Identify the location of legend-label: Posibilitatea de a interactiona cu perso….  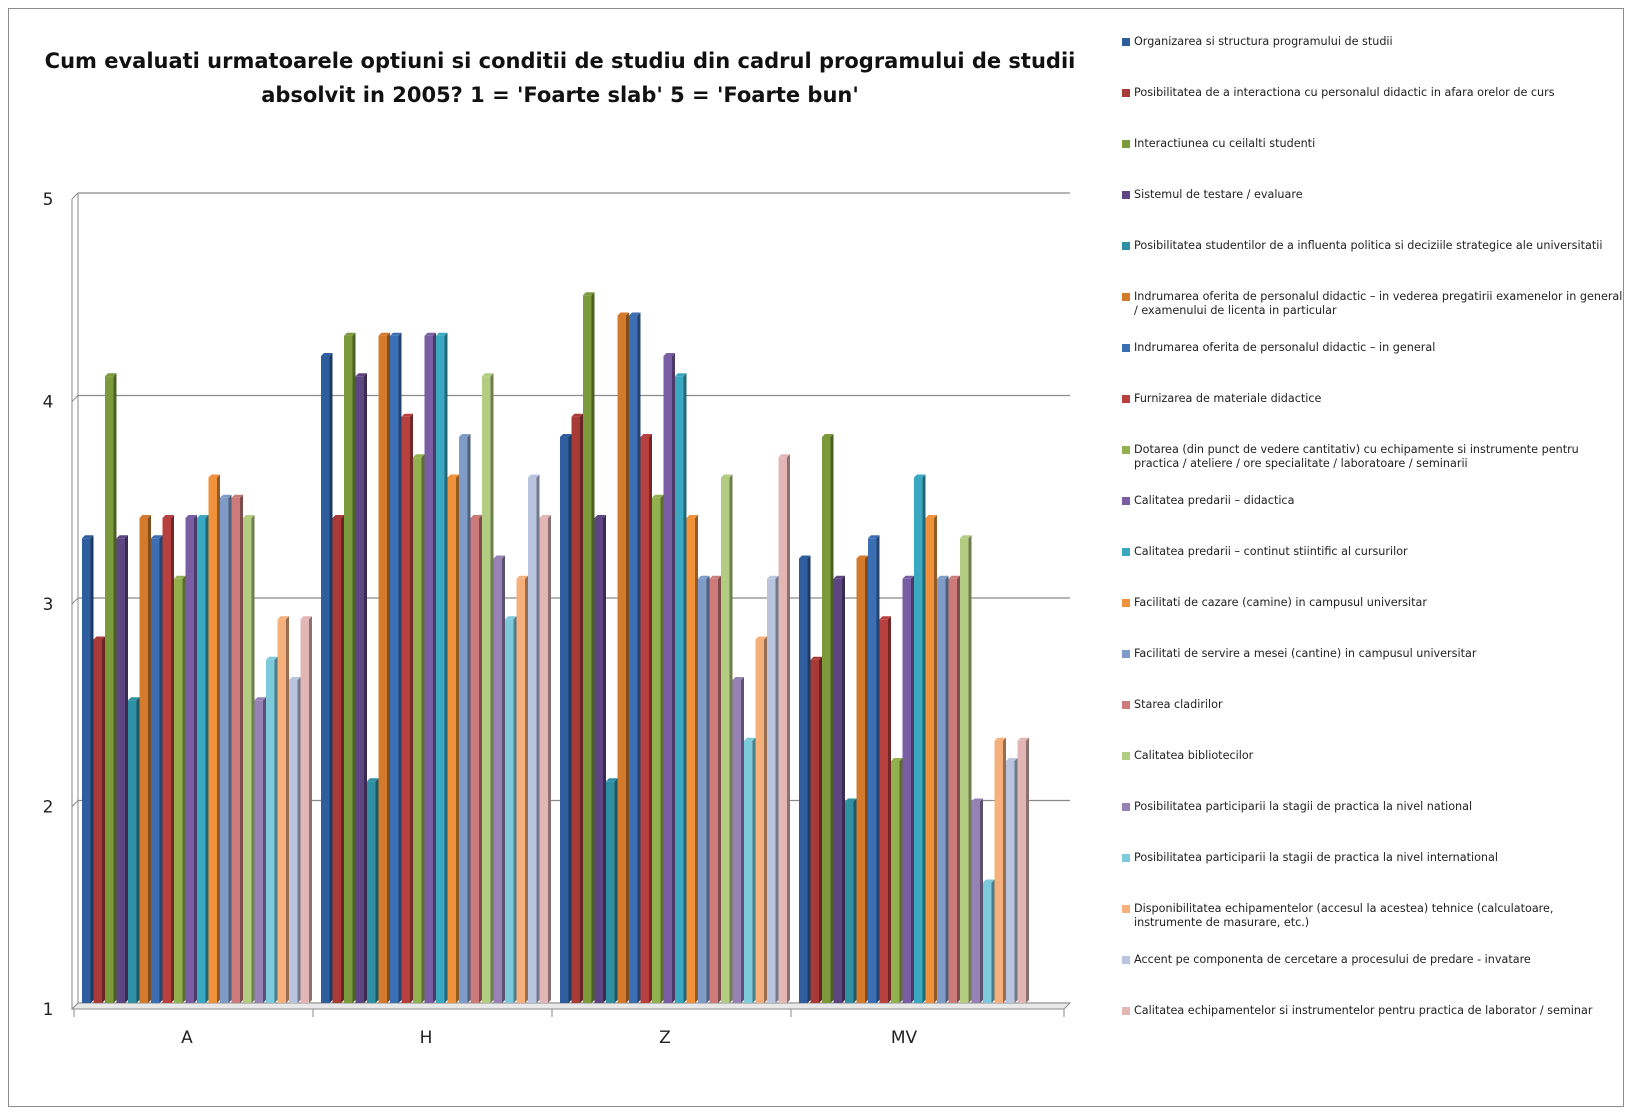
(1344, 92).